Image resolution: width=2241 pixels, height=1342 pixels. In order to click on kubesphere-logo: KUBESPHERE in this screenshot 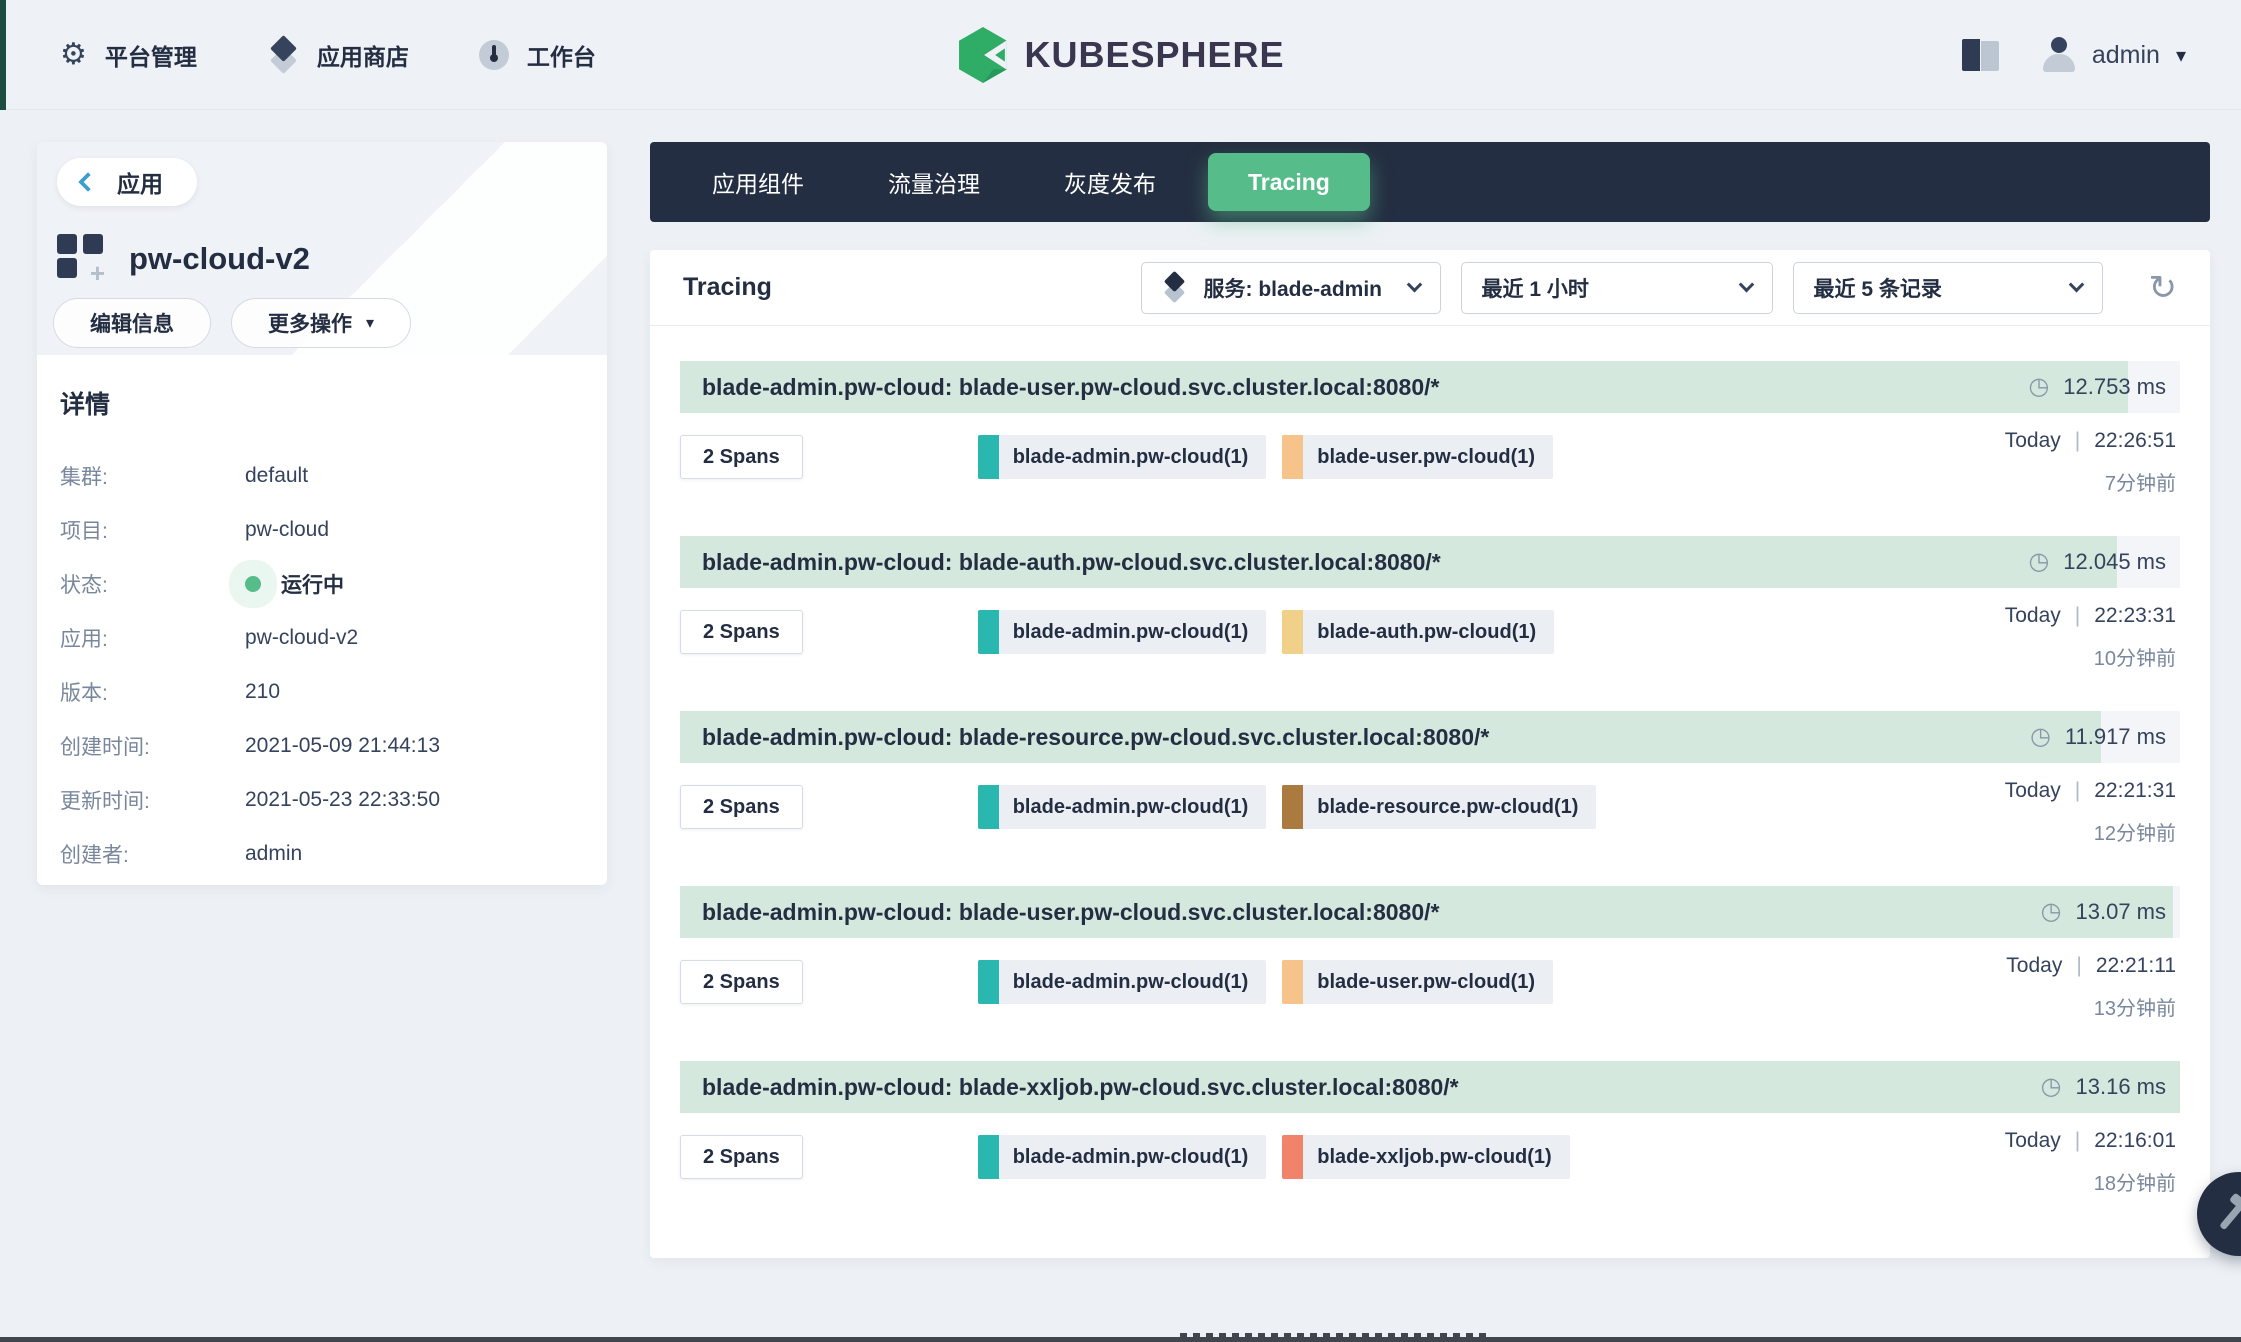, I will do `click(1120, 55)`.